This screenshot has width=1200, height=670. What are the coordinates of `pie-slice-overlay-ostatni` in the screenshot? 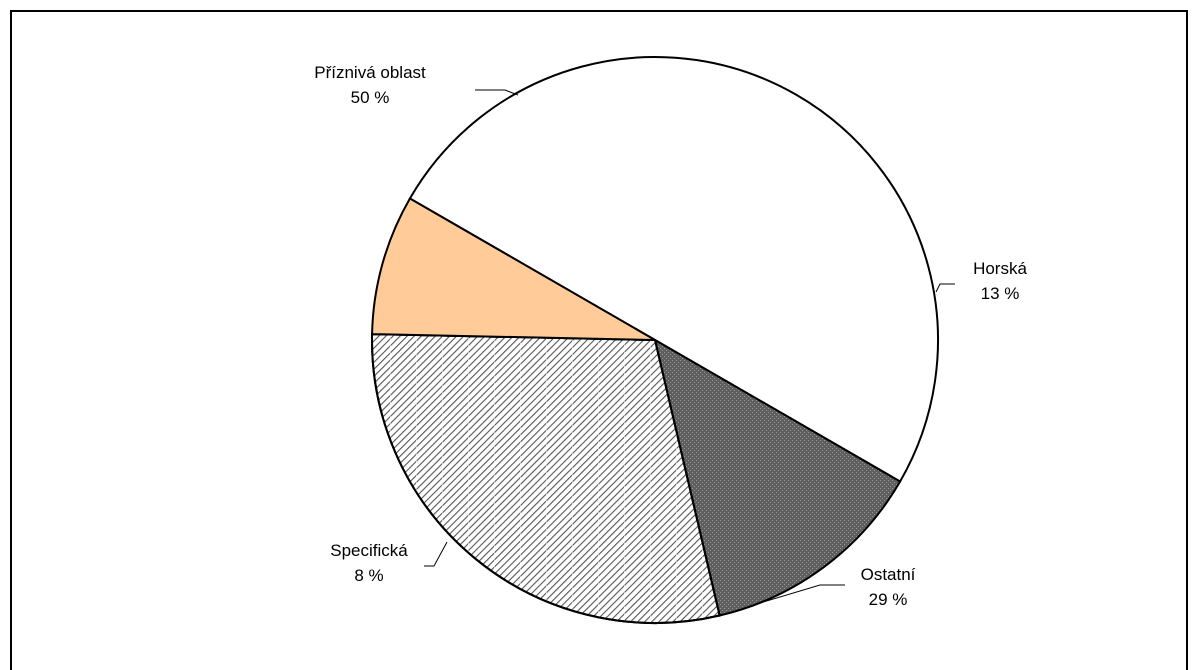 It's located at (546, 478).